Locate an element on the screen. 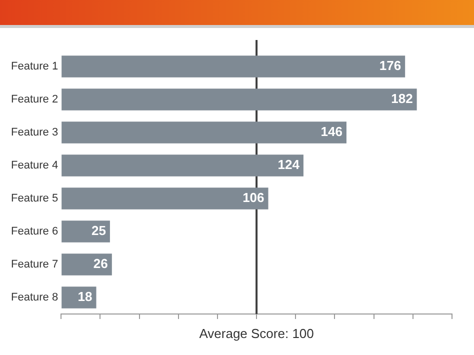  ref-line-label: Average Score: 100 is located at coordinates (256, 334).